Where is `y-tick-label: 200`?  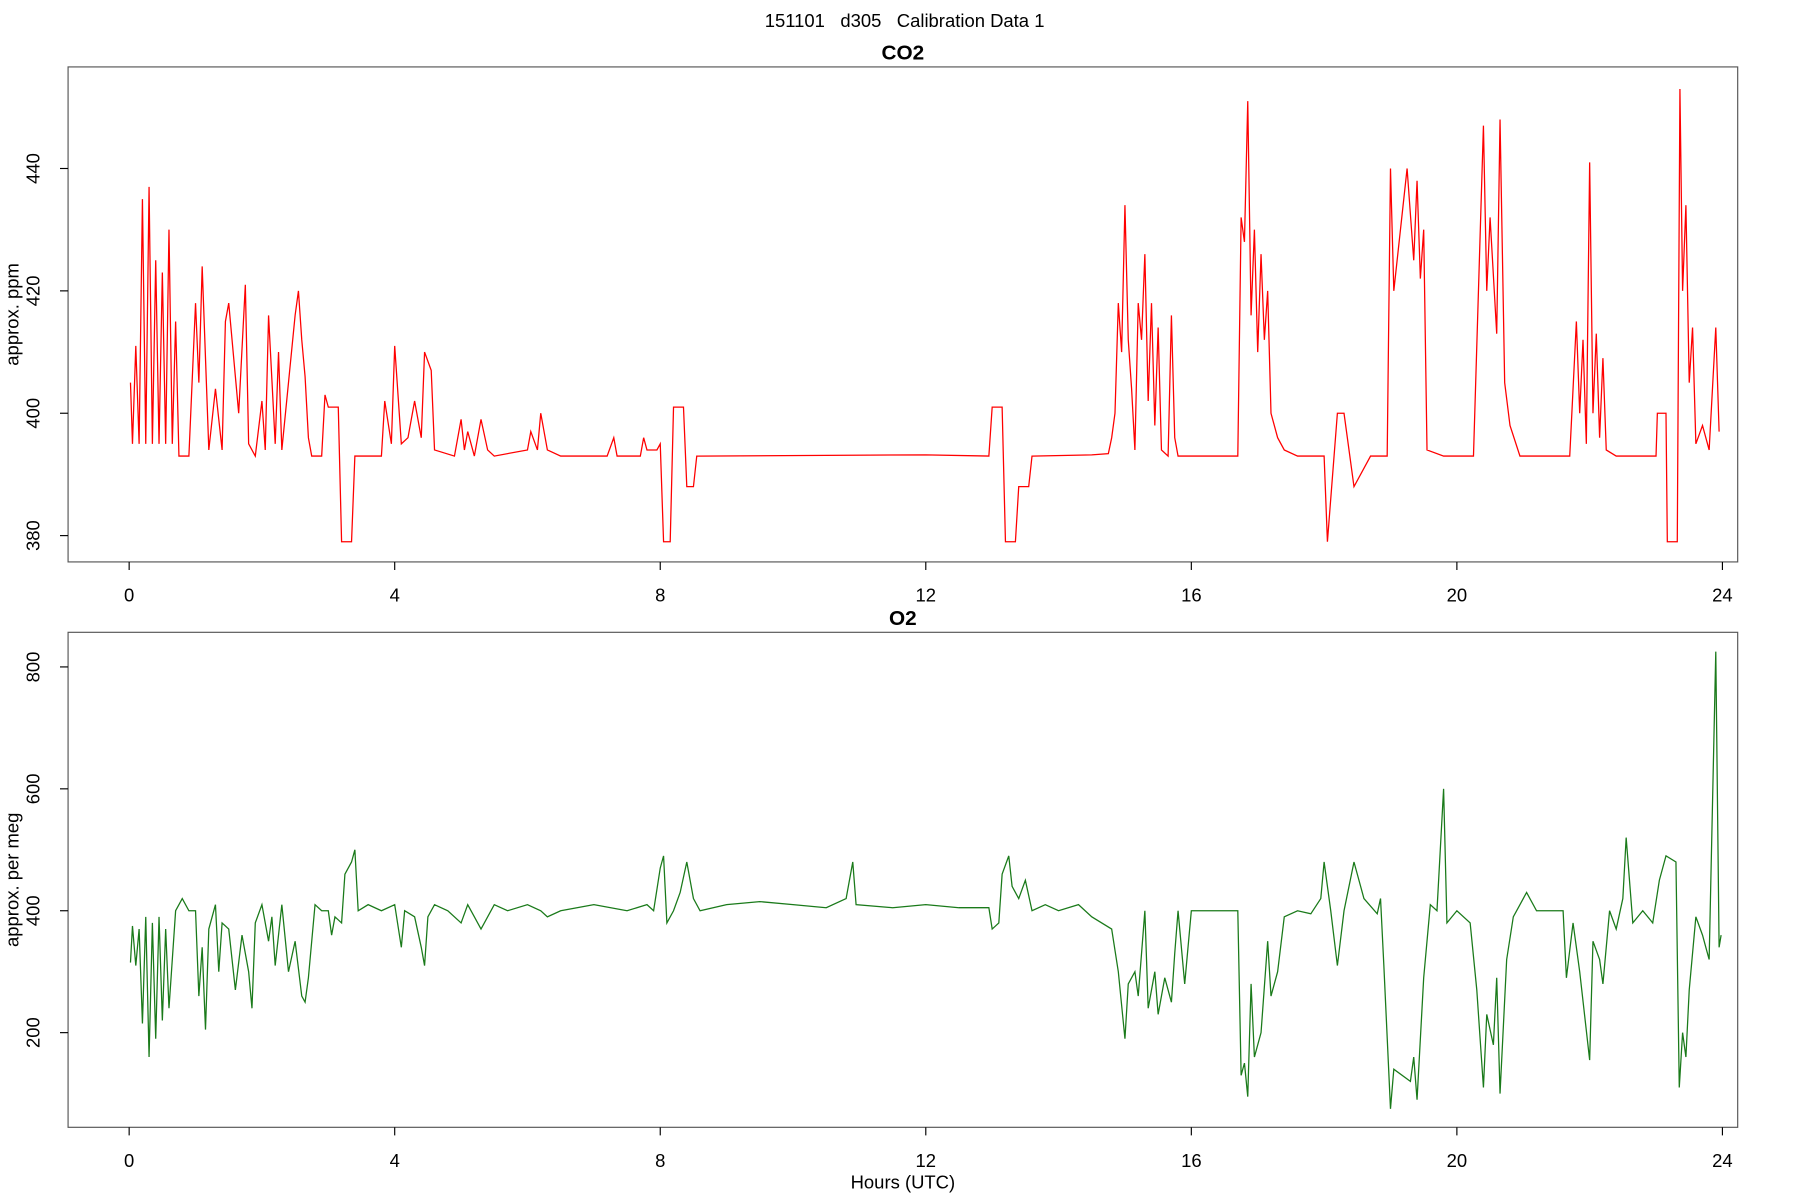
y-tick-label: 200 is located at coordinates (32, 1032).